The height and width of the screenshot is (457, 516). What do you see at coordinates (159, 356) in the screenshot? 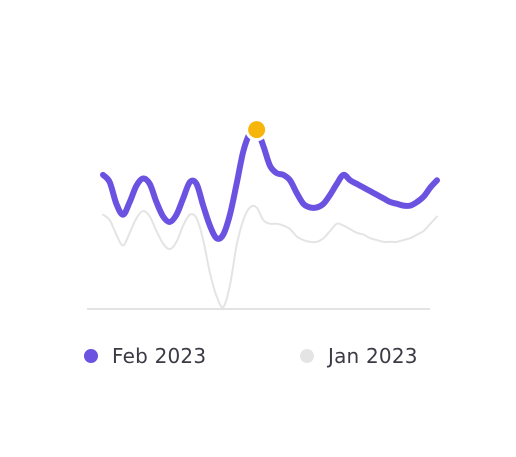
I see `legend-label-feb-2023: Feb 2023` at bounding box center [159, 356].